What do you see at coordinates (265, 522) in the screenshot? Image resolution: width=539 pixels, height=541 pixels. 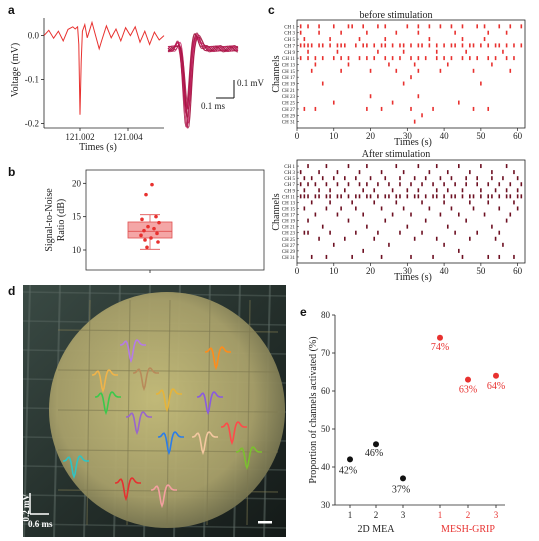 I see `panel-d-length-scalebar` at bounding box center [265, 522].